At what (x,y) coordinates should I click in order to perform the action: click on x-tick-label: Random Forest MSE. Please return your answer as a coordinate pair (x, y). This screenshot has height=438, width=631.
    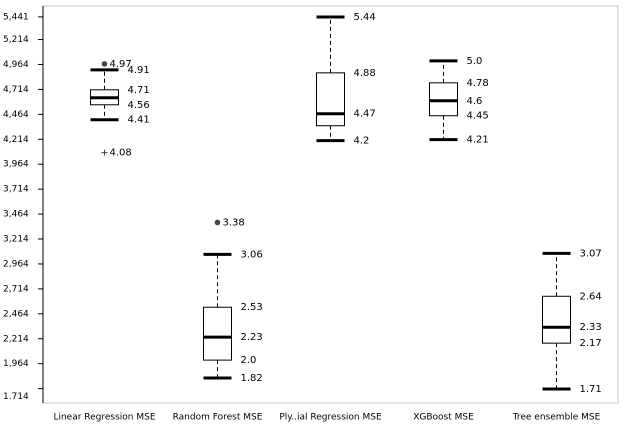
    Looking at the image, I should click on (218, 418).